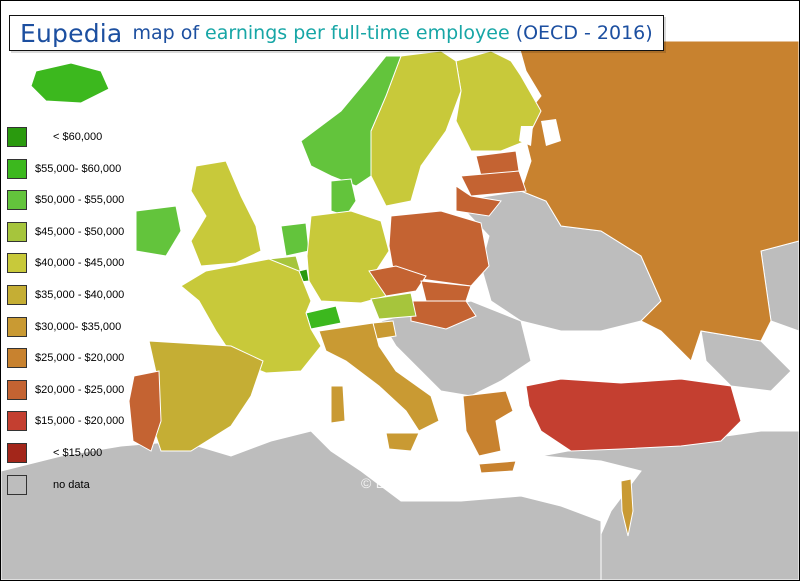  Describe the element at coordinates (343, 197) in the screenshot. I see `country-denmark` at that location.